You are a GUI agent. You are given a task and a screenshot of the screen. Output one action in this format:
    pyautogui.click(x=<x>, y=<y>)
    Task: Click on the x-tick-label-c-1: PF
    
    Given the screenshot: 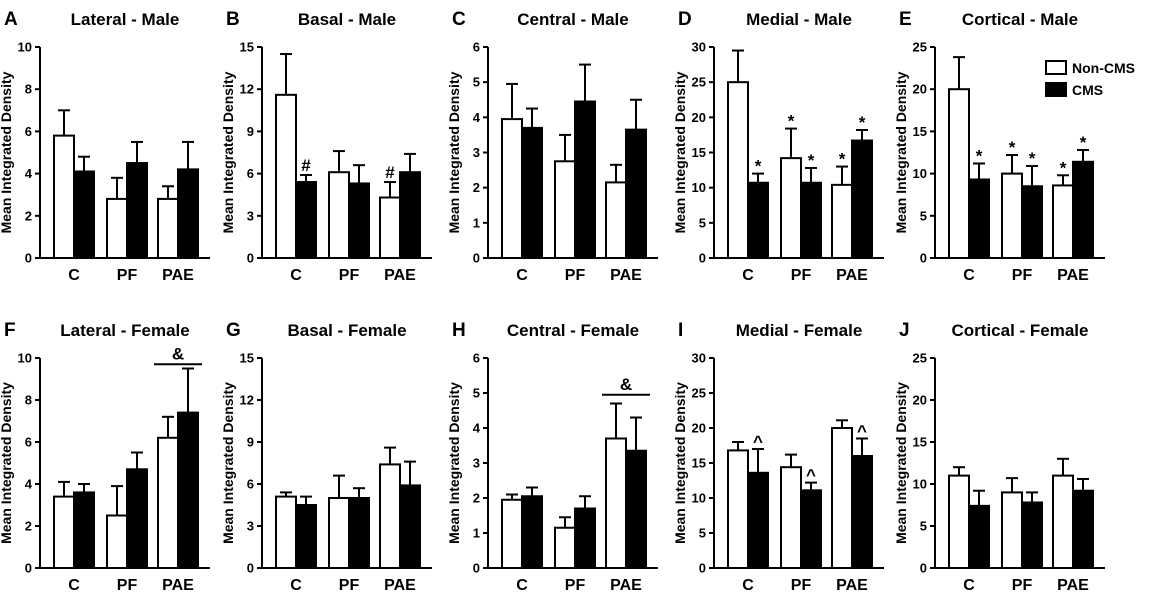 What is the action you would take?
    pyautogui.click(x=575, y=275)
    